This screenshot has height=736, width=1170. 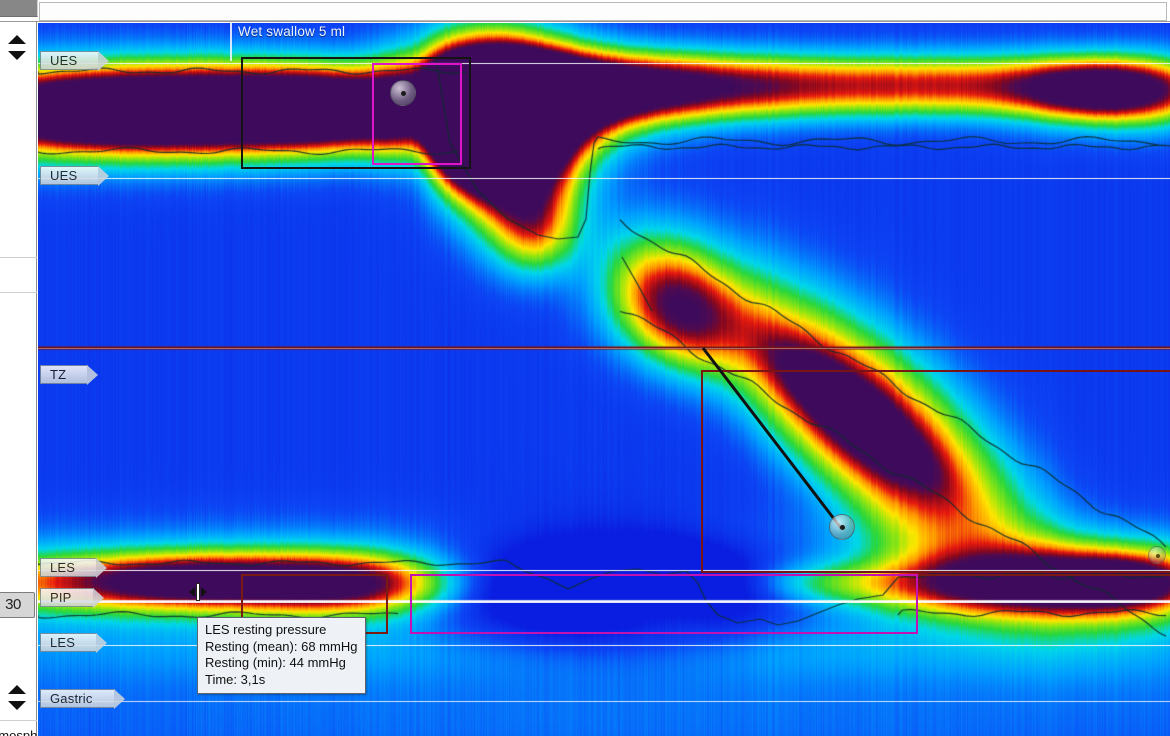 I want to click on landmark-tag-label: TZ, so click(x=58, y=374).